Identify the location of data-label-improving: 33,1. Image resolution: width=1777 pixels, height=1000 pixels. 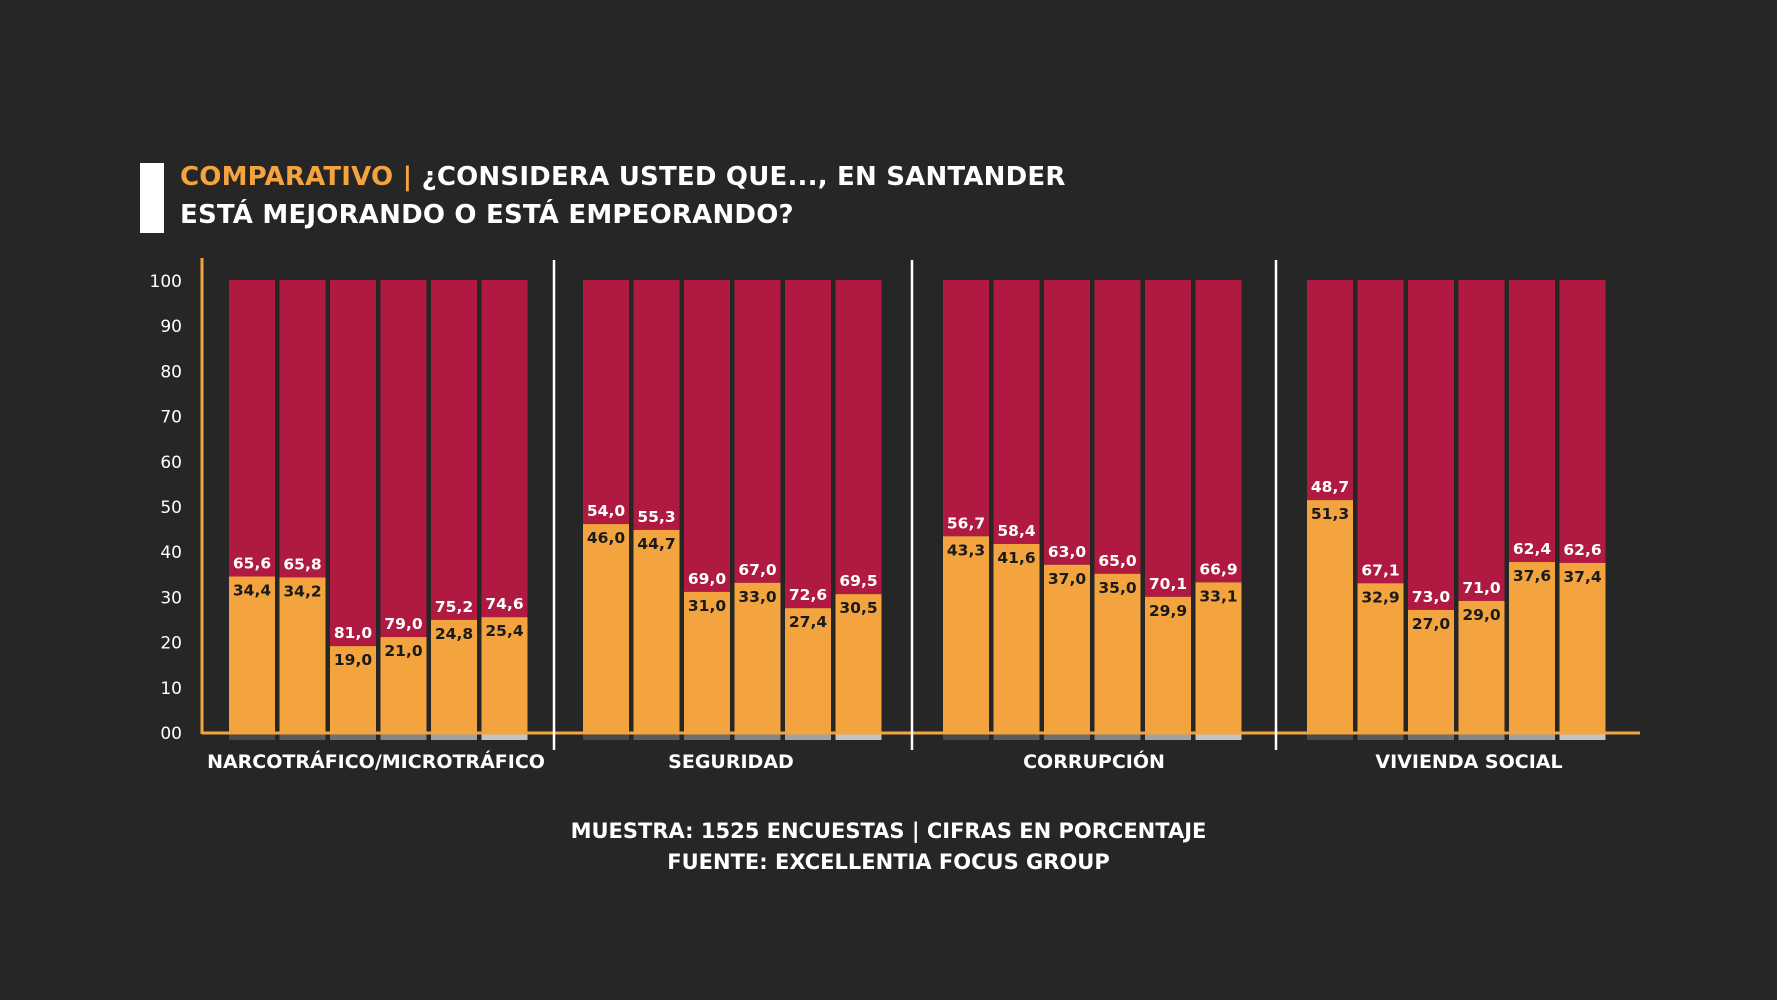
(1218, 596).